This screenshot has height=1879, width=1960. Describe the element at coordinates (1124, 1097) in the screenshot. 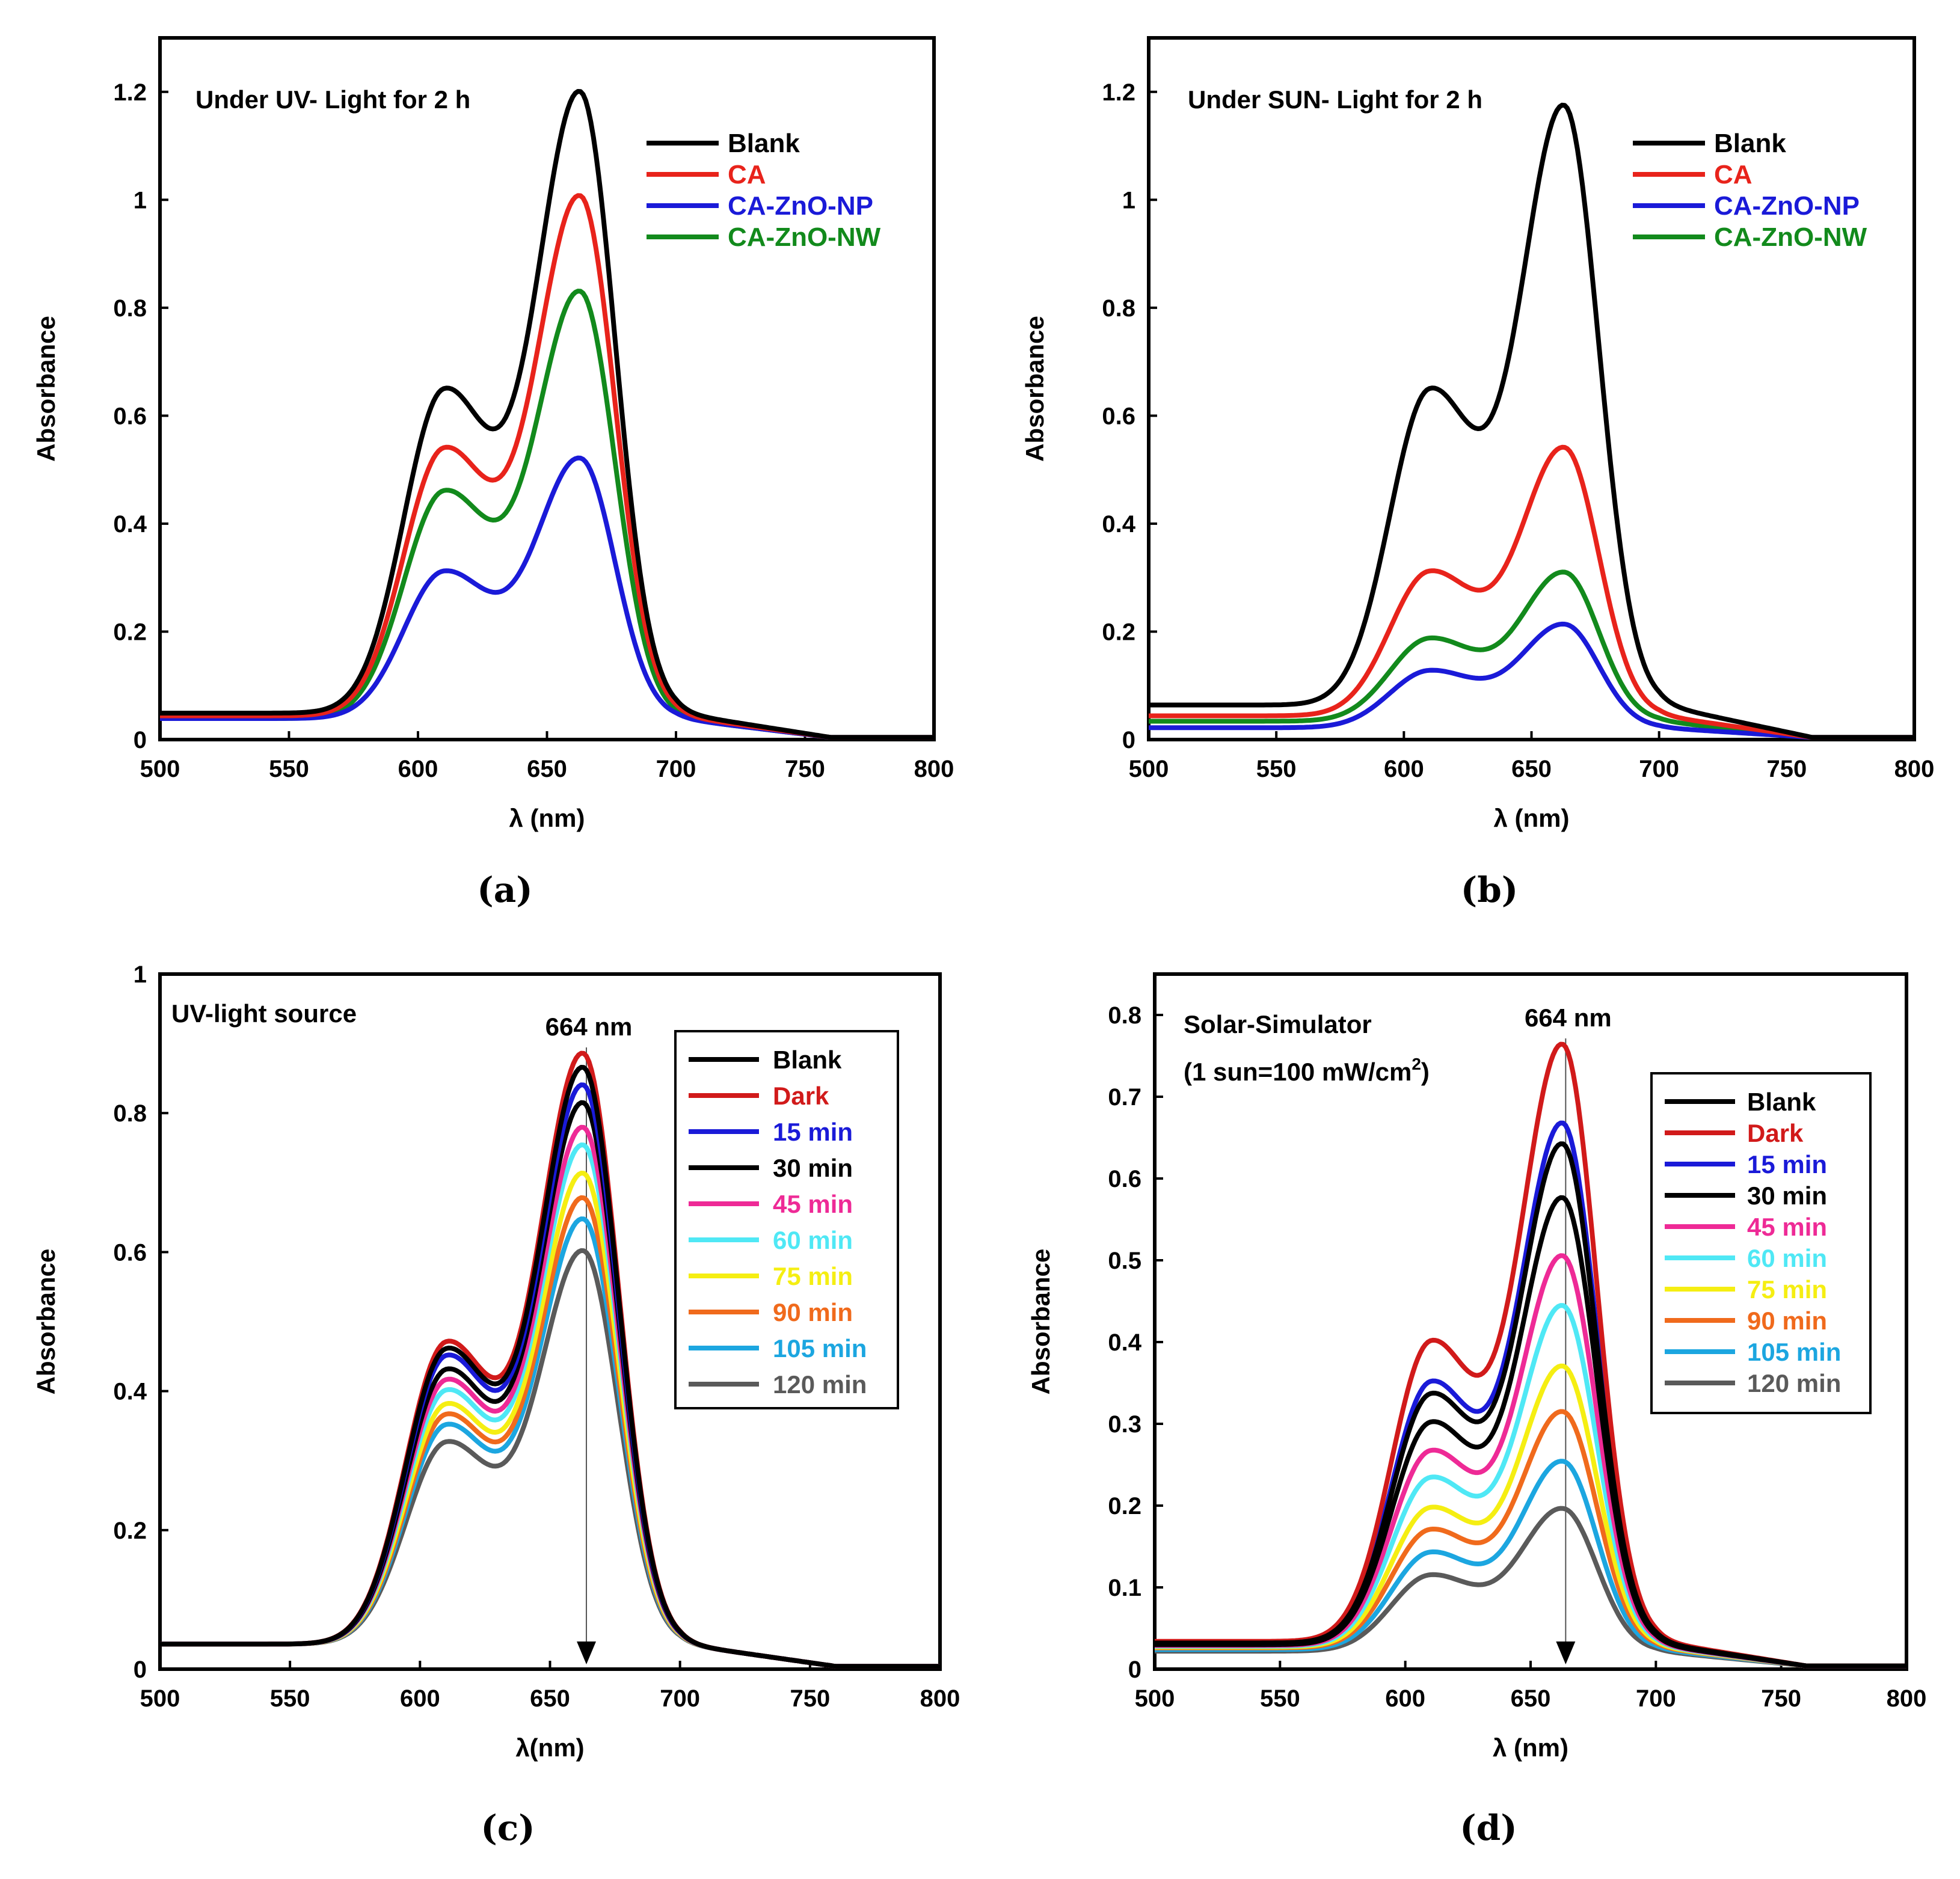

I see `y-tick-label: 0.7` at that location.